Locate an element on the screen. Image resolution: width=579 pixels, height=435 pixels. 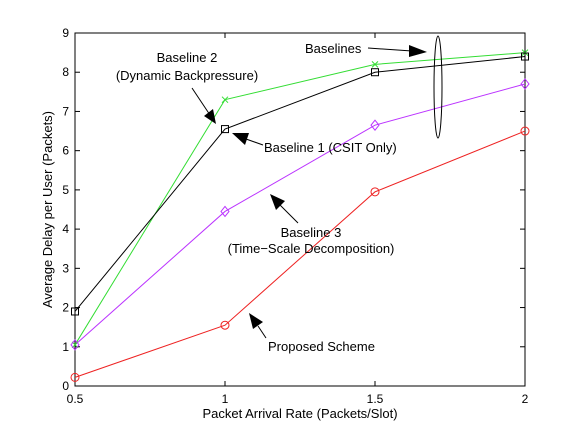
x-tick-label: 2 is located at coordinates (525, 399).